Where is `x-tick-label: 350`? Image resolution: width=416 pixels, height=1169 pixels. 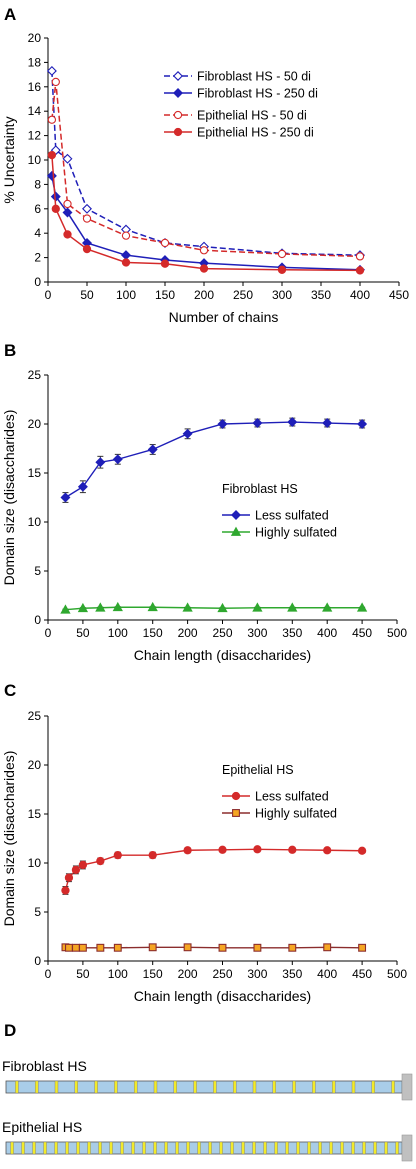 x-tick-label: 350 is located at coordinates (292, 974).